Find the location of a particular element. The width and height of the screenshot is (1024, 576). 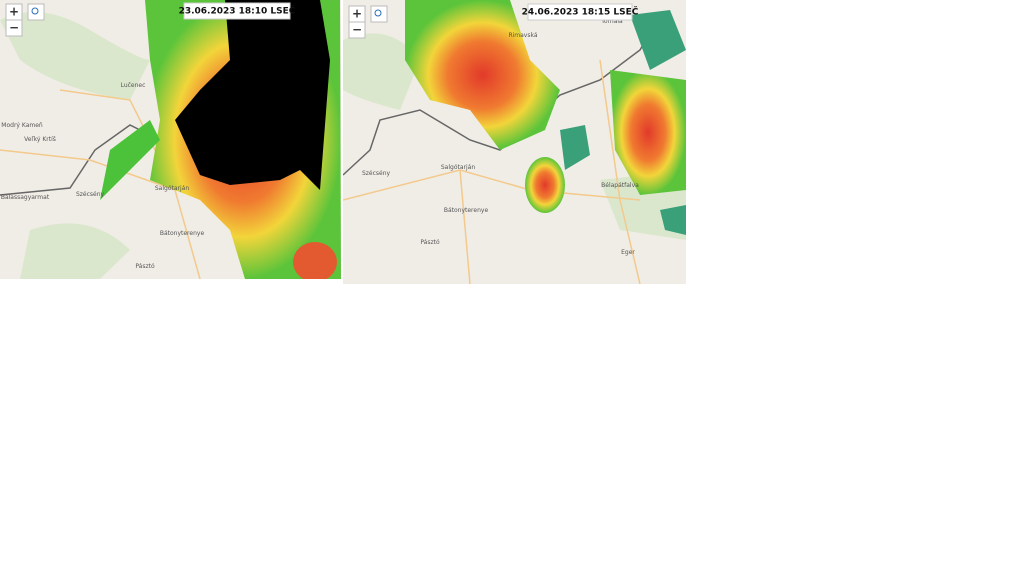

place-label: Balassagyarmat is located at coordinates (25, 197).